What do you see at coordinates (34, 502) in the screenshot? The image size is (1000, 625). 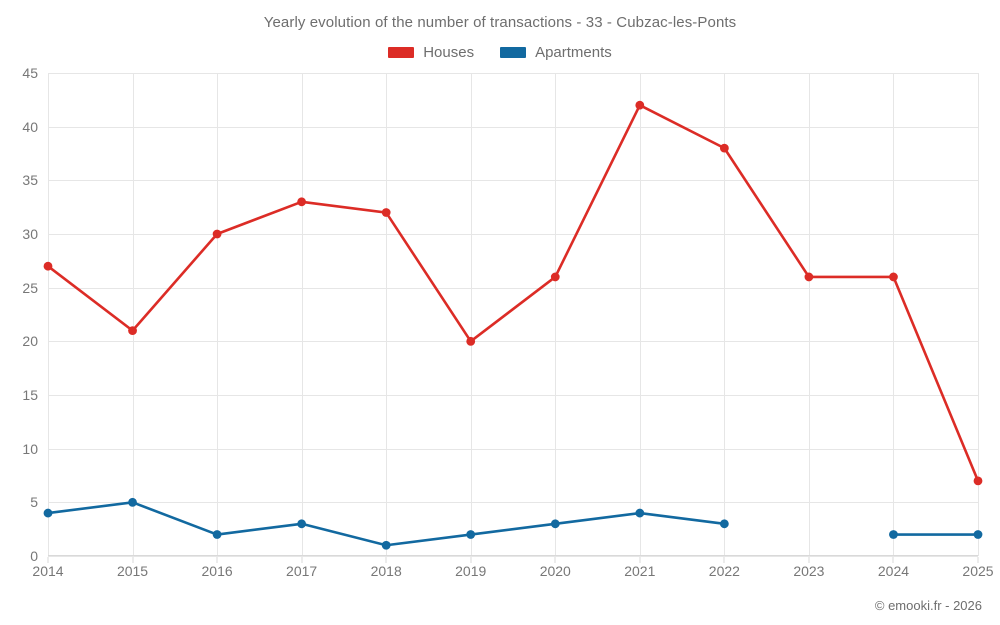 I see `y-axis-tick-label: 5` at bounding box center [34, 502].